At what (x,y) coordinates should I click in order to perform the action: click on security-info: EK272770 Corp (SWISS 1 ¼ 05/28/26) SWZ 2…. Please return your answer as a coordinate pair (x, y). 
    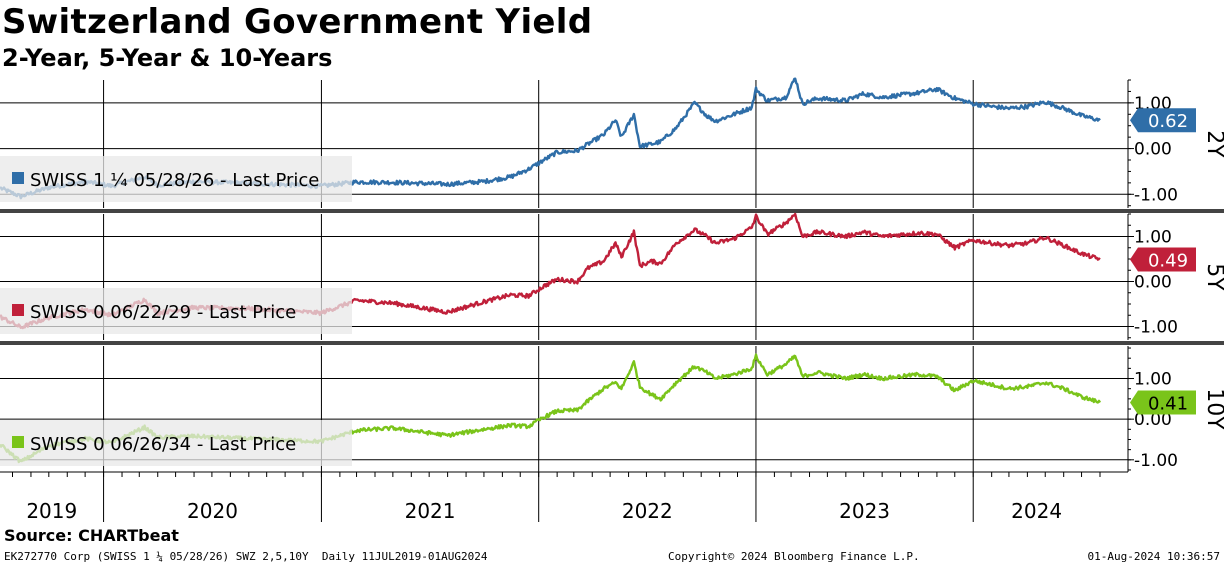
    Looking at the image, I should click on (246, 556).